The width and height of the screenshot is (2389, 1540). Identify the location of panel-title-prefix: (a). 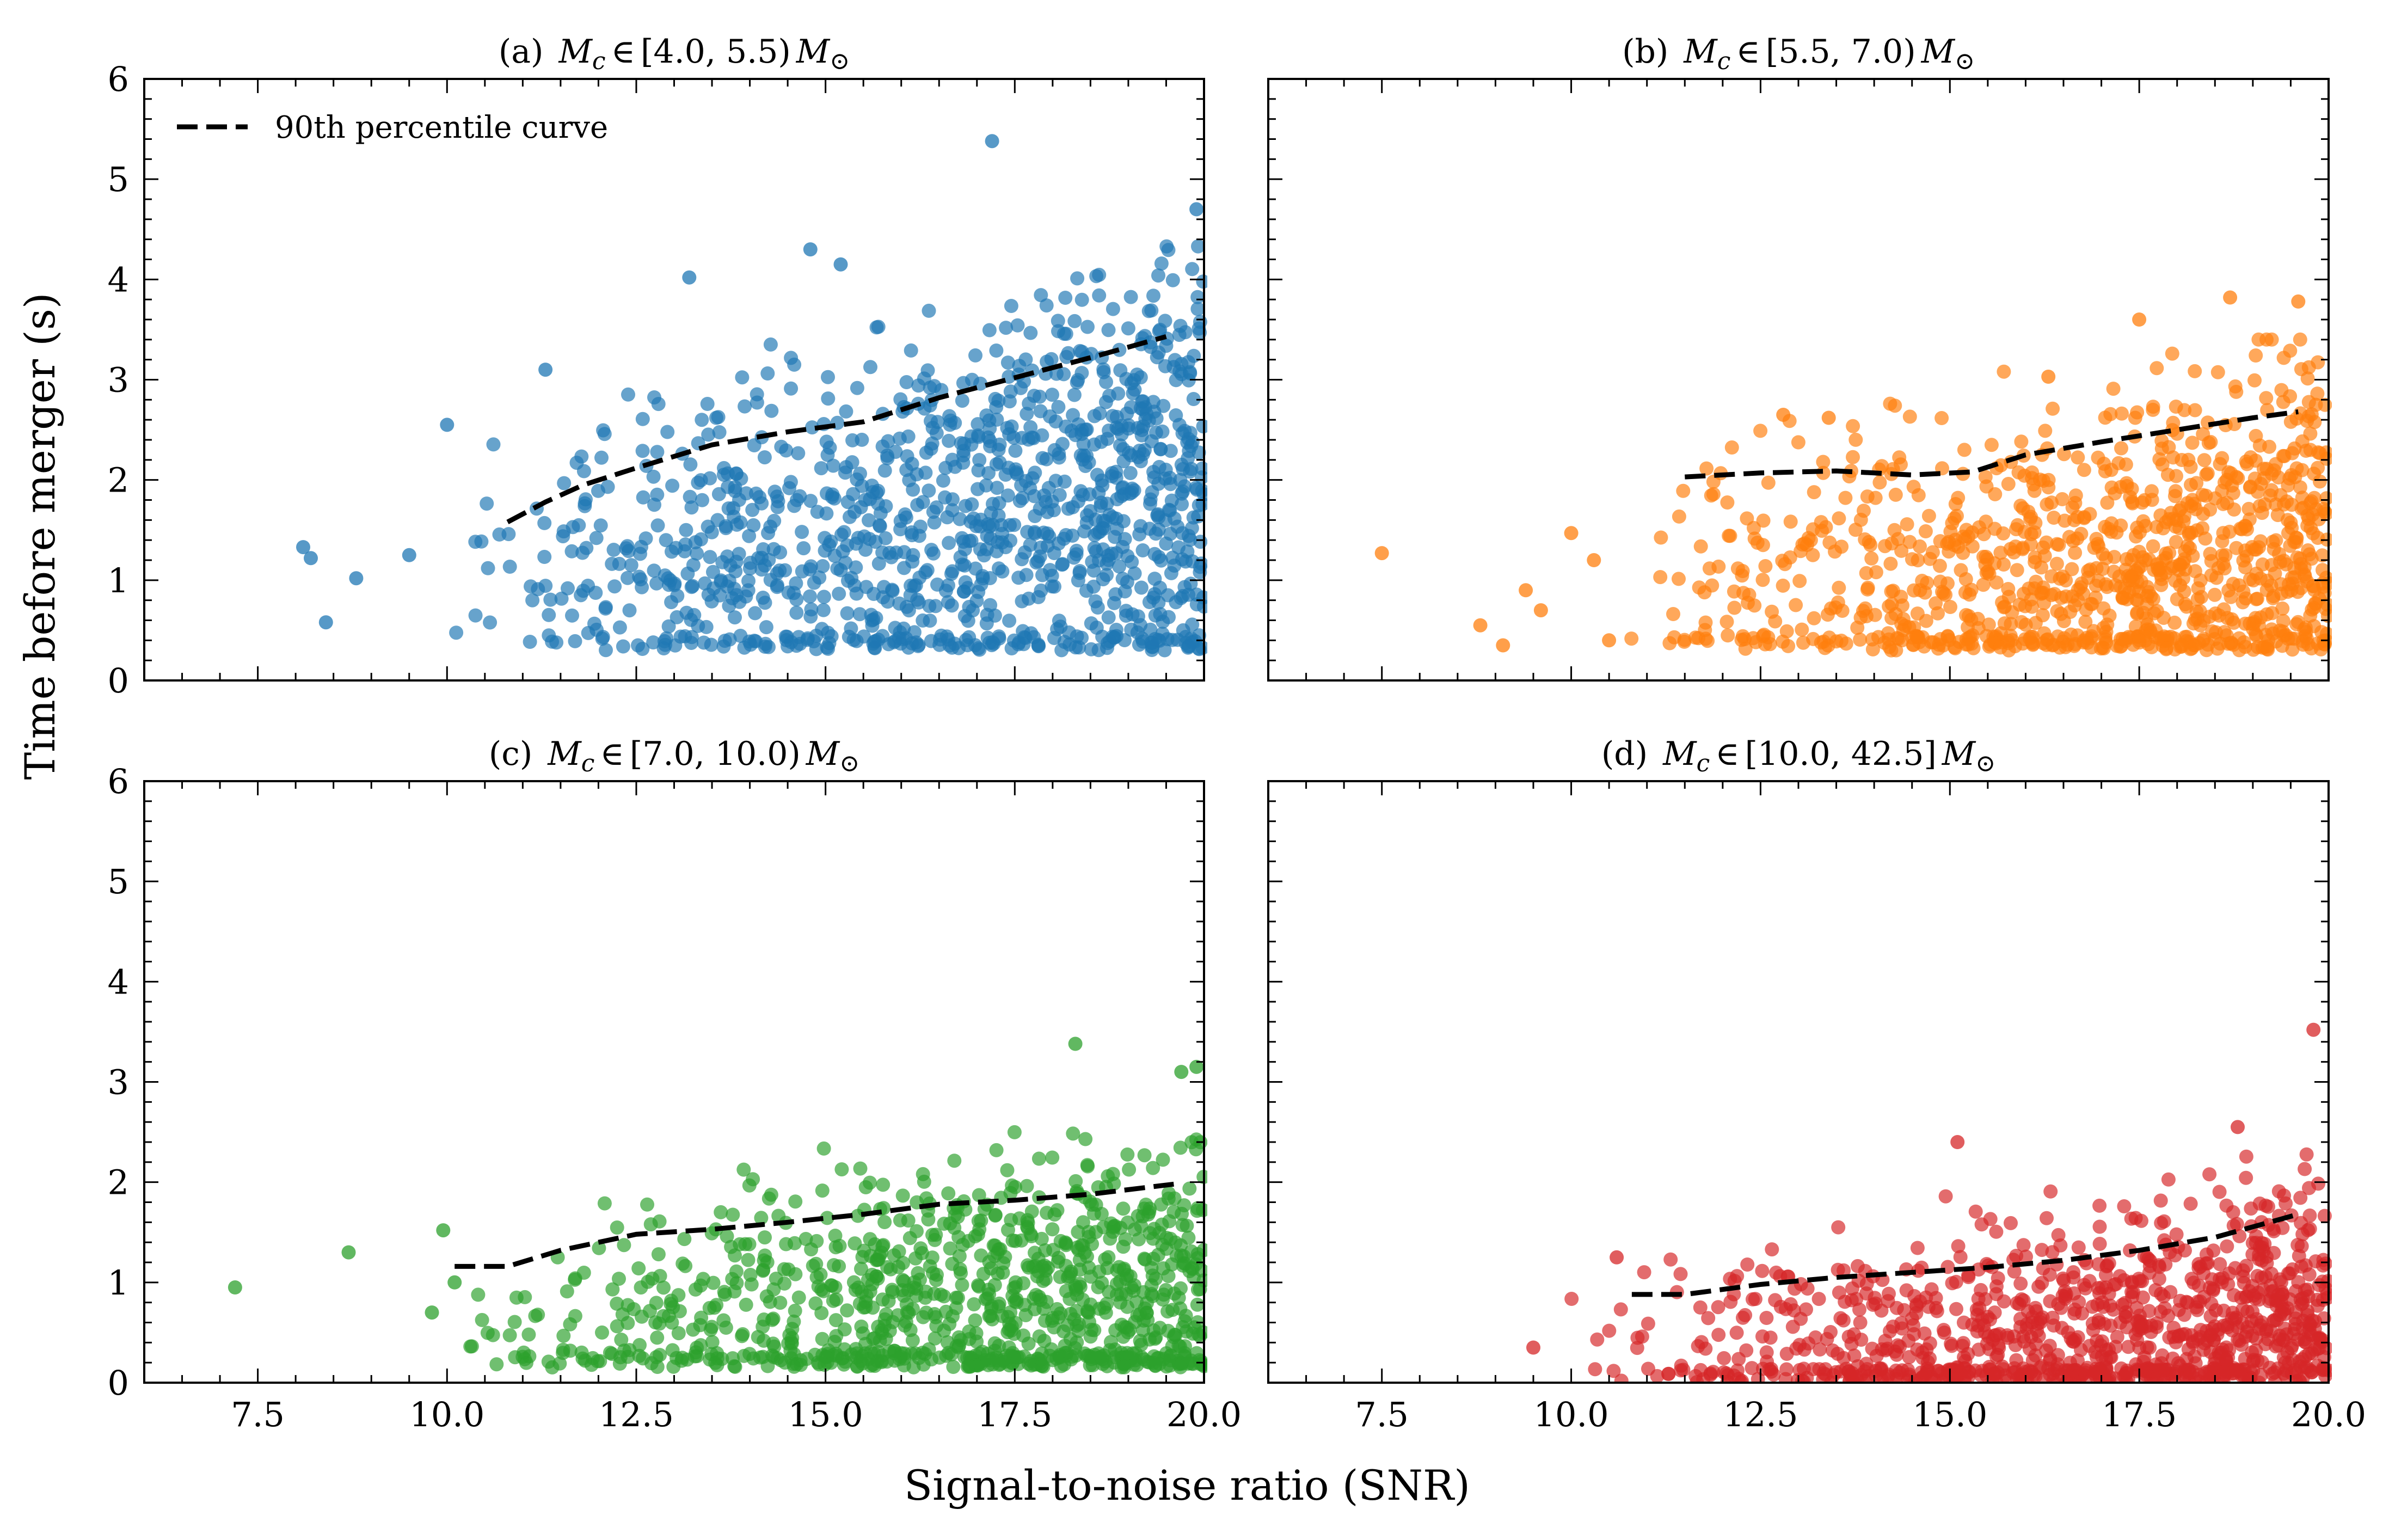
(521, 52).